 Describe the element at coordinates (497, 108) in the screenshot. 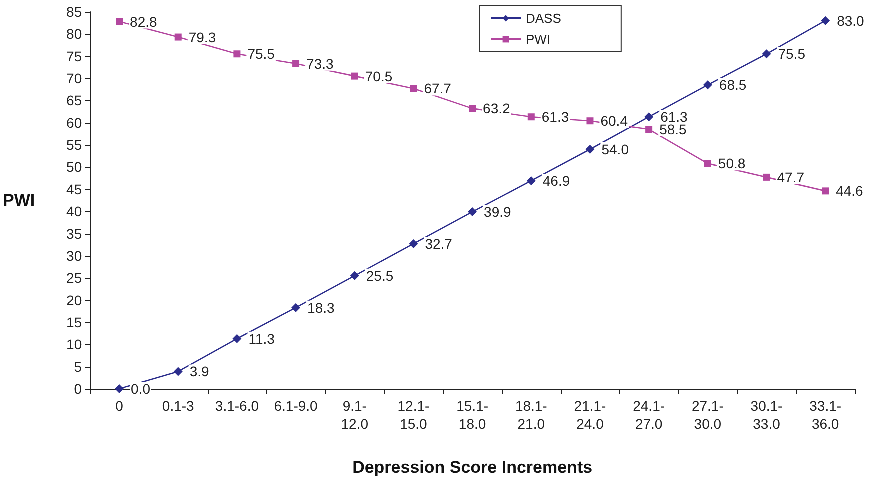

I see `data-label: 63.2` at that location.